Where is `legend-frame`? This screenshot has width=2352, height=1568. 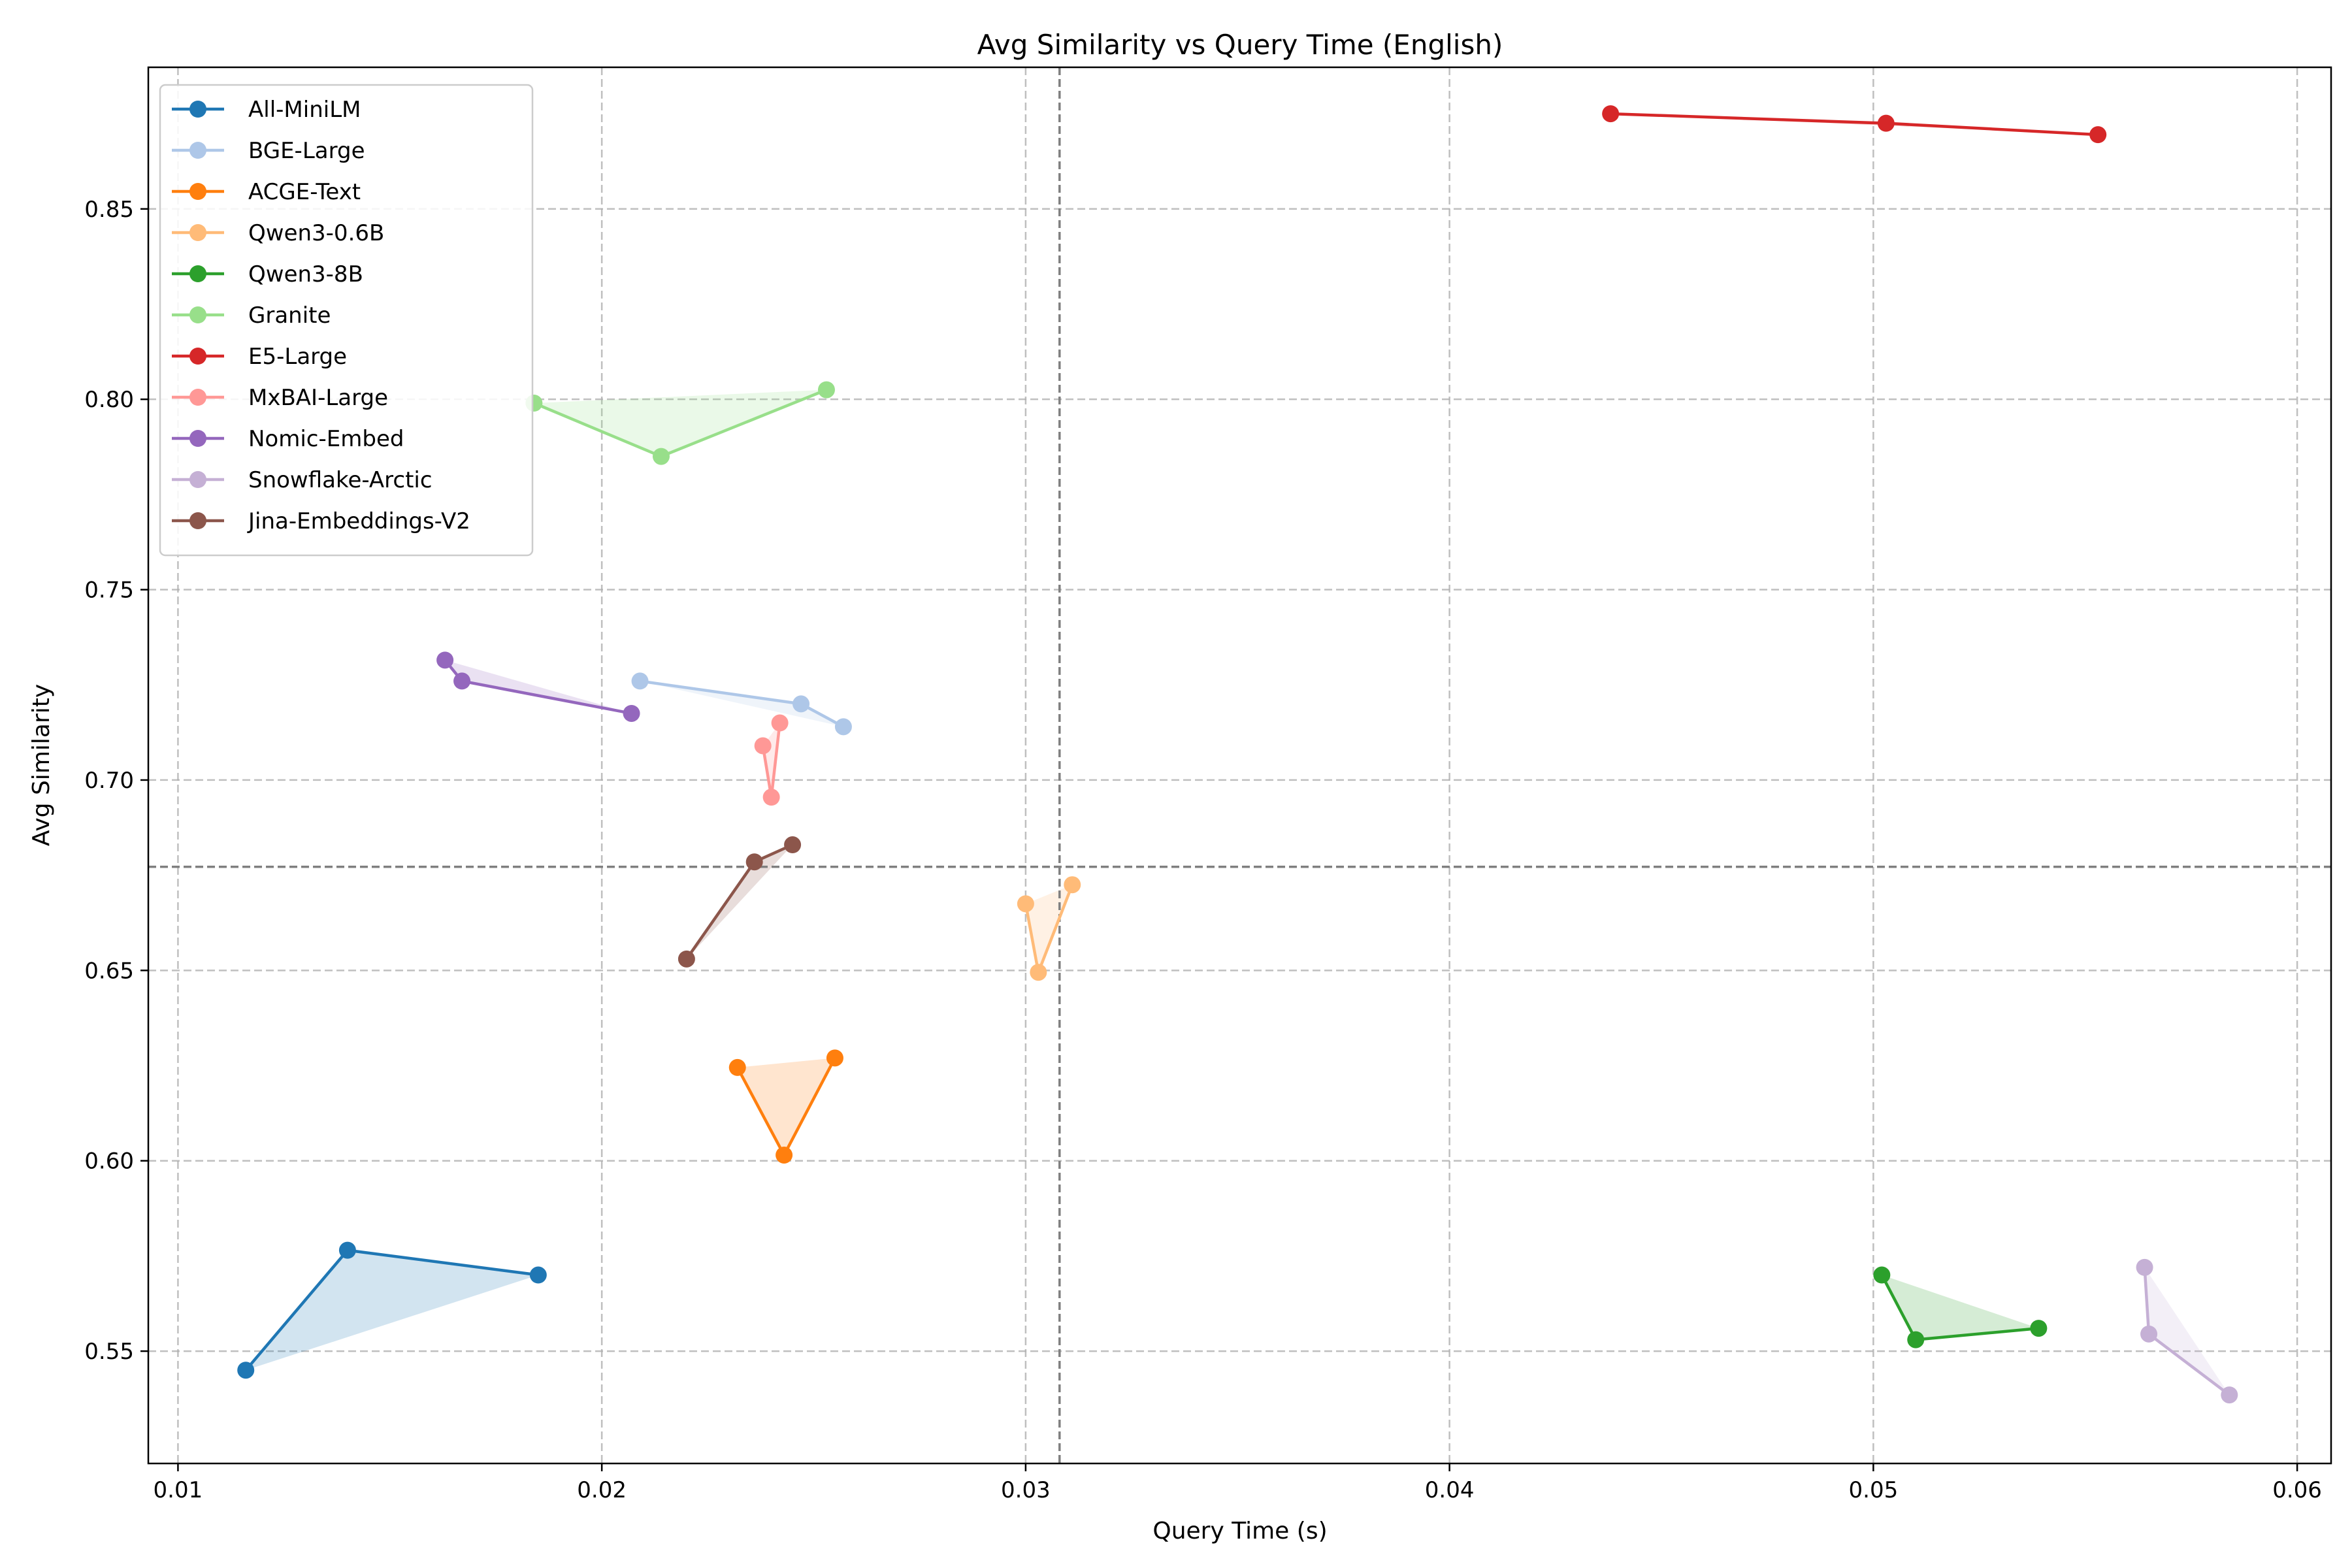 legend-frame is located at coordinates (346, 320).